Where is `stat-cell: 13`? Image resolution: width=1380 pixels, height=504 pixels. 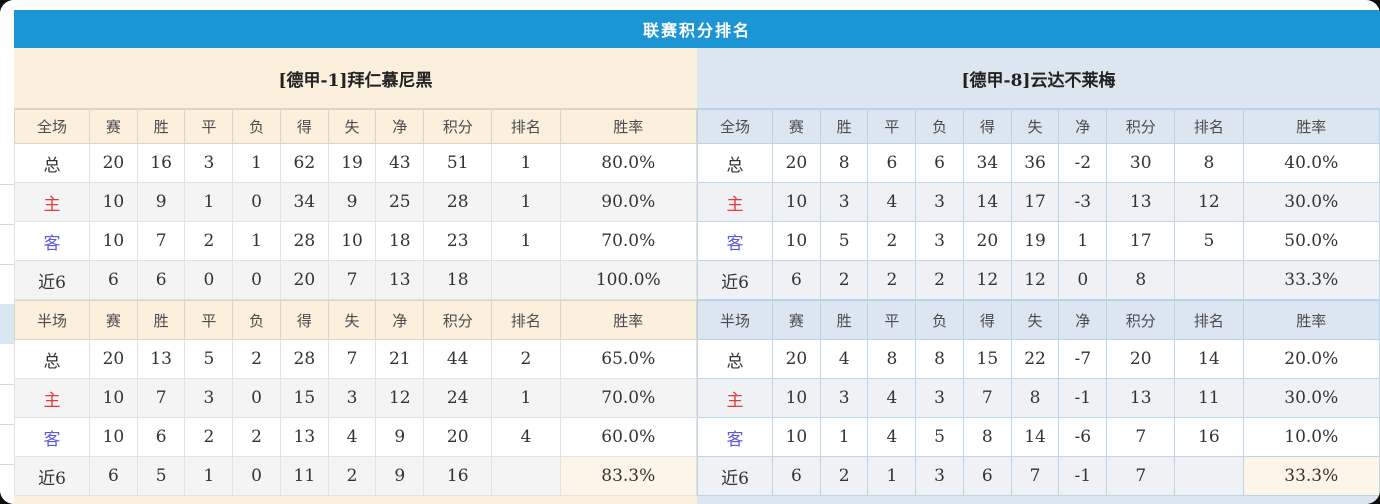 stat-cell: 13 is located at coordinates (161, 359).